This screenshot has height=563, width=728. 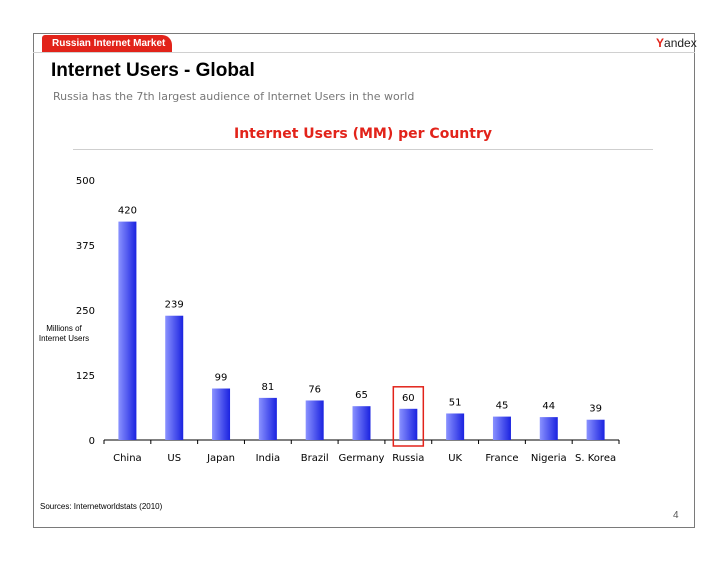 I want to click on bar-value-label: 39, so click(x=595, y=409).